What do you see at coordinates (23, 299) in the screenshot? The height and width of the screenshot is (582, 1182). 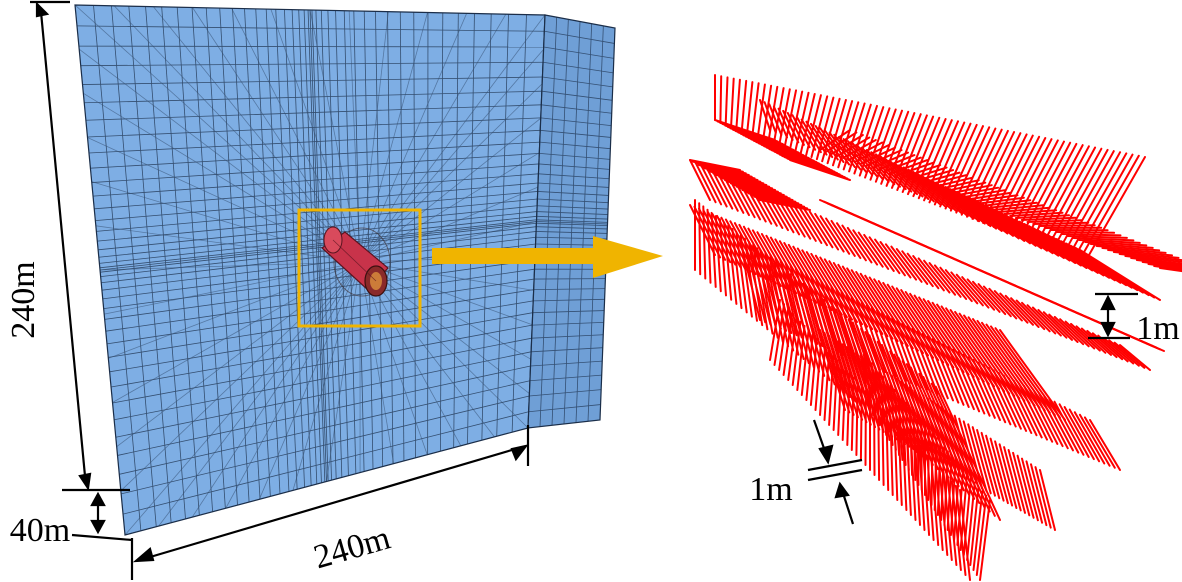 I see `height-label: 240m` at bounding box center [23, 299].